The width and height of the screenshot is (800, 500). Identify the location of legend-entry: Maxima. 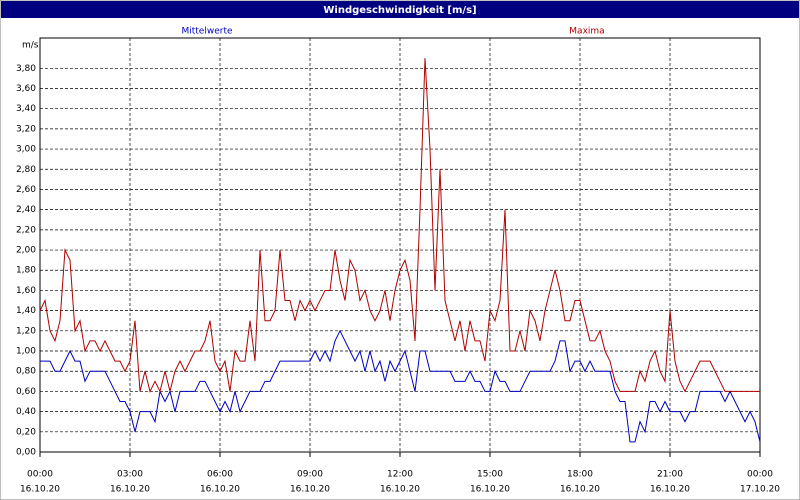
(586, 32).